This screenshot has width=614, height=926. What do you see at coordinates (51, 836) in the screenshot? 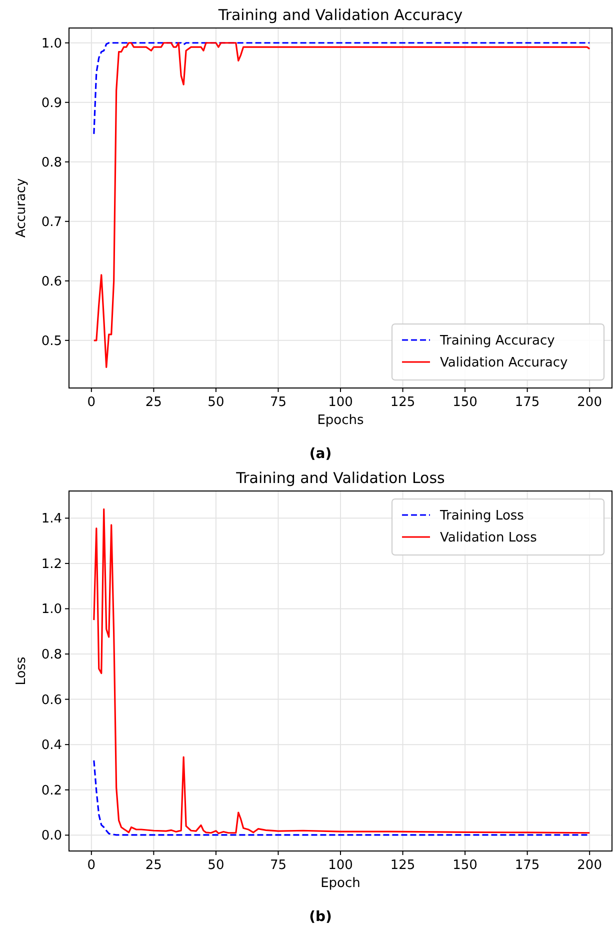
I see `y-tick-label: 0.0` at bounding box center [51, 836].